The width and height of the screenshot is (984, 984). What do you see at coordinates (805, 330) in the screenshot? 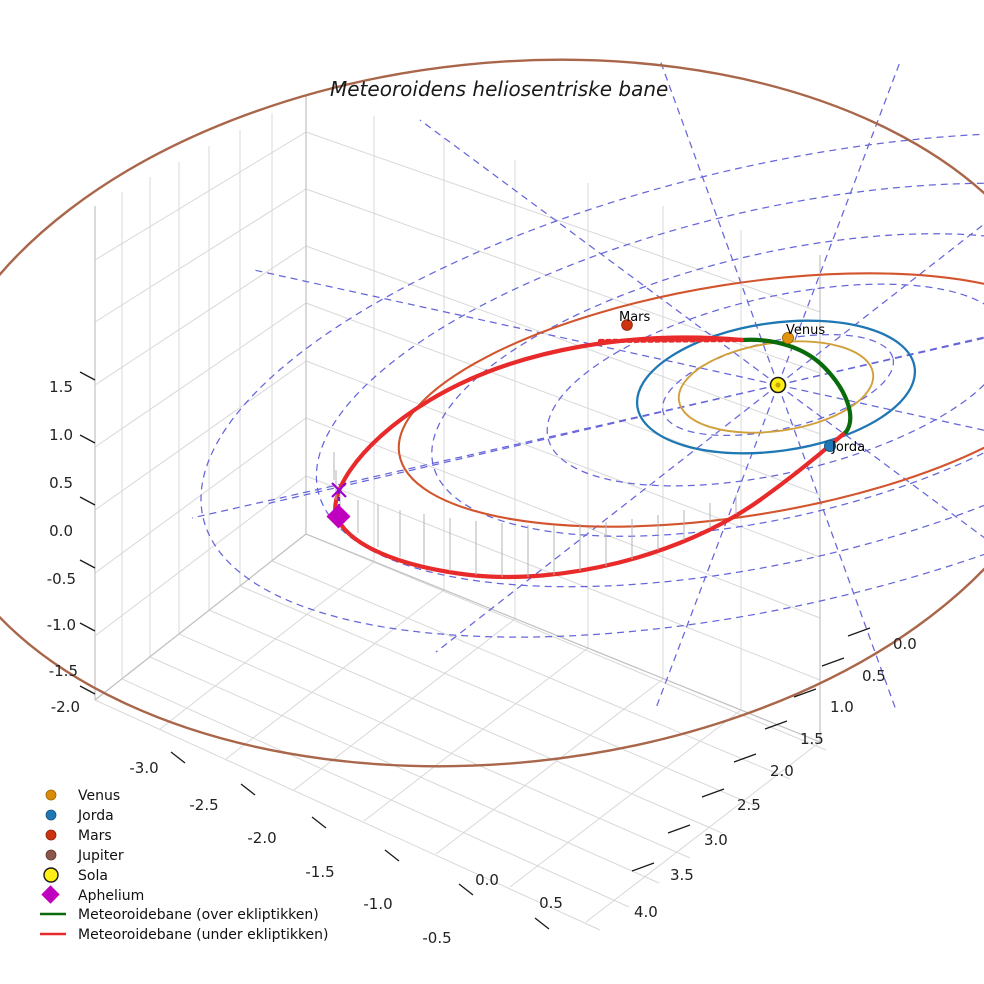
I see `venus-annotation-label: Venus` at bounding box center [805, 330].